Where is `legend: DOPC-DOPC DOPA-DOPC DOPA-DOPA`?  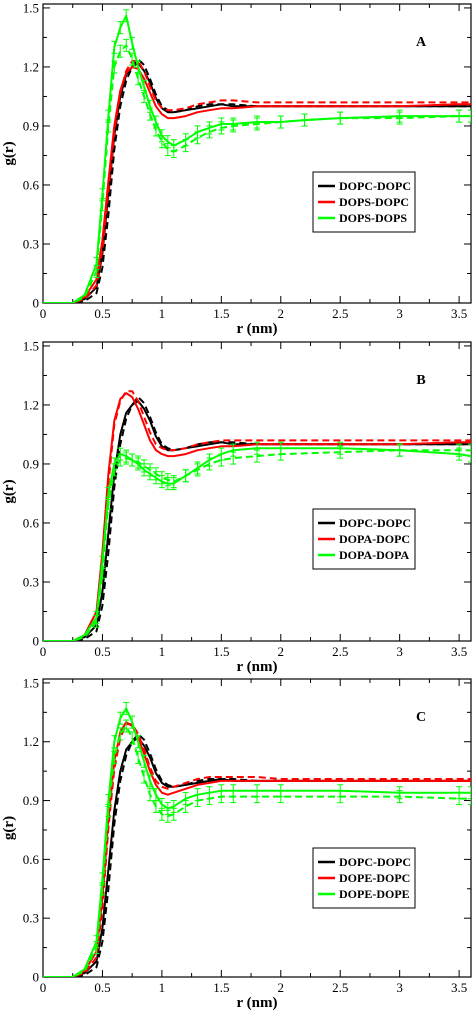
legend: DOPC-DOPC DOPA-DOPC DOPA-DOPA is located at coordinates (364, 539).